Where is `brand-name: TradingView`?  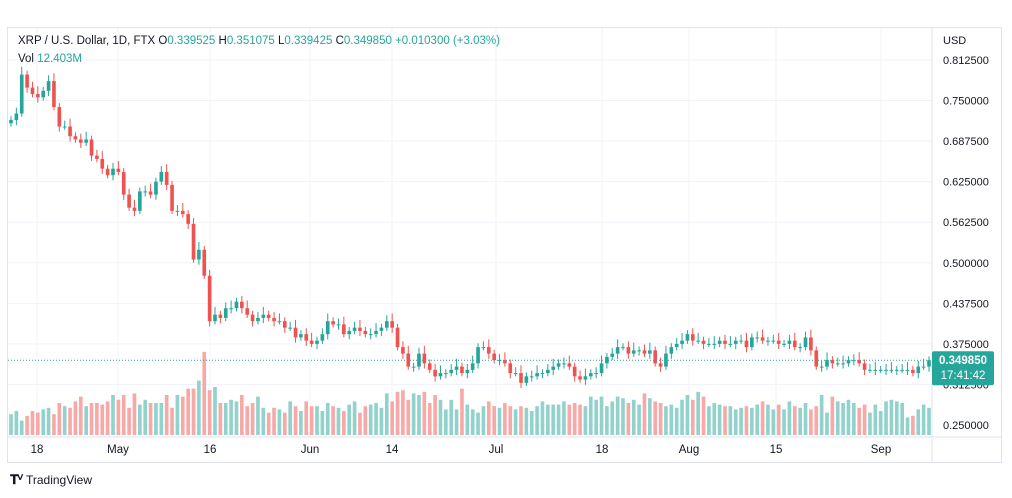
brand-name: TradingView is located at coordinates (59, 480).